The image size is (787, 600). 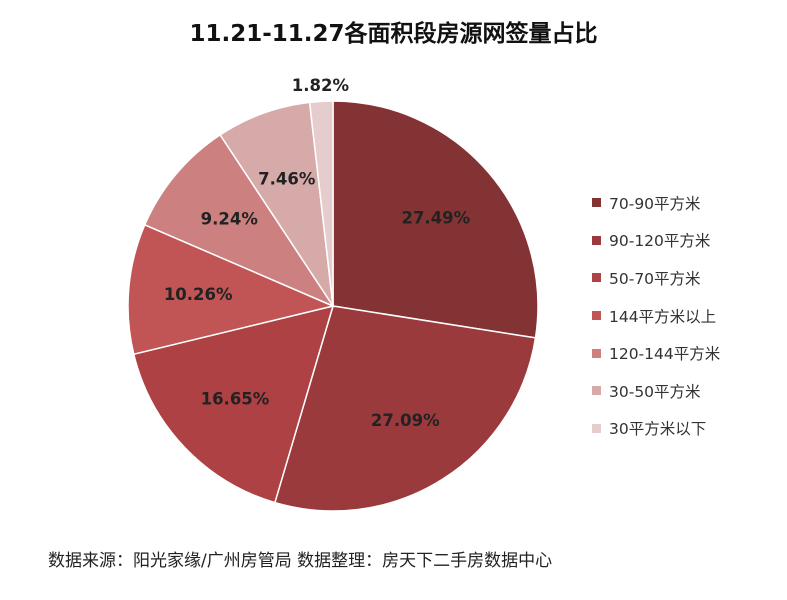 I want to click on legend-label: 50-70平方米, so click(x=655, y=278).